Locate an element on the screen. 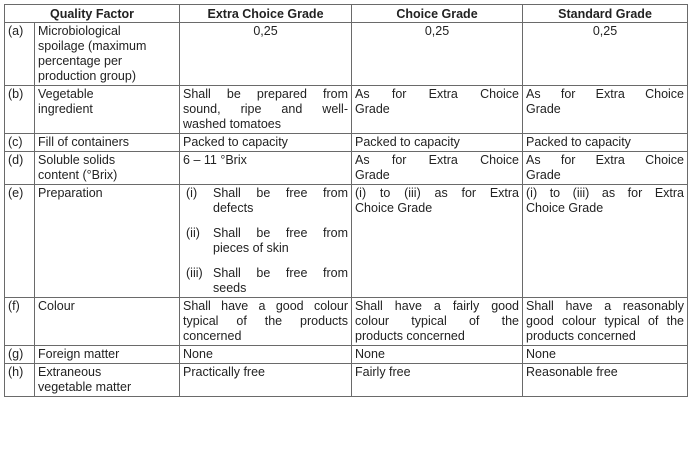 The width and height of the screenshot is (692, 456). sub-item-text: Shall be free from pieces of skin is located at coordinates (280, 241).